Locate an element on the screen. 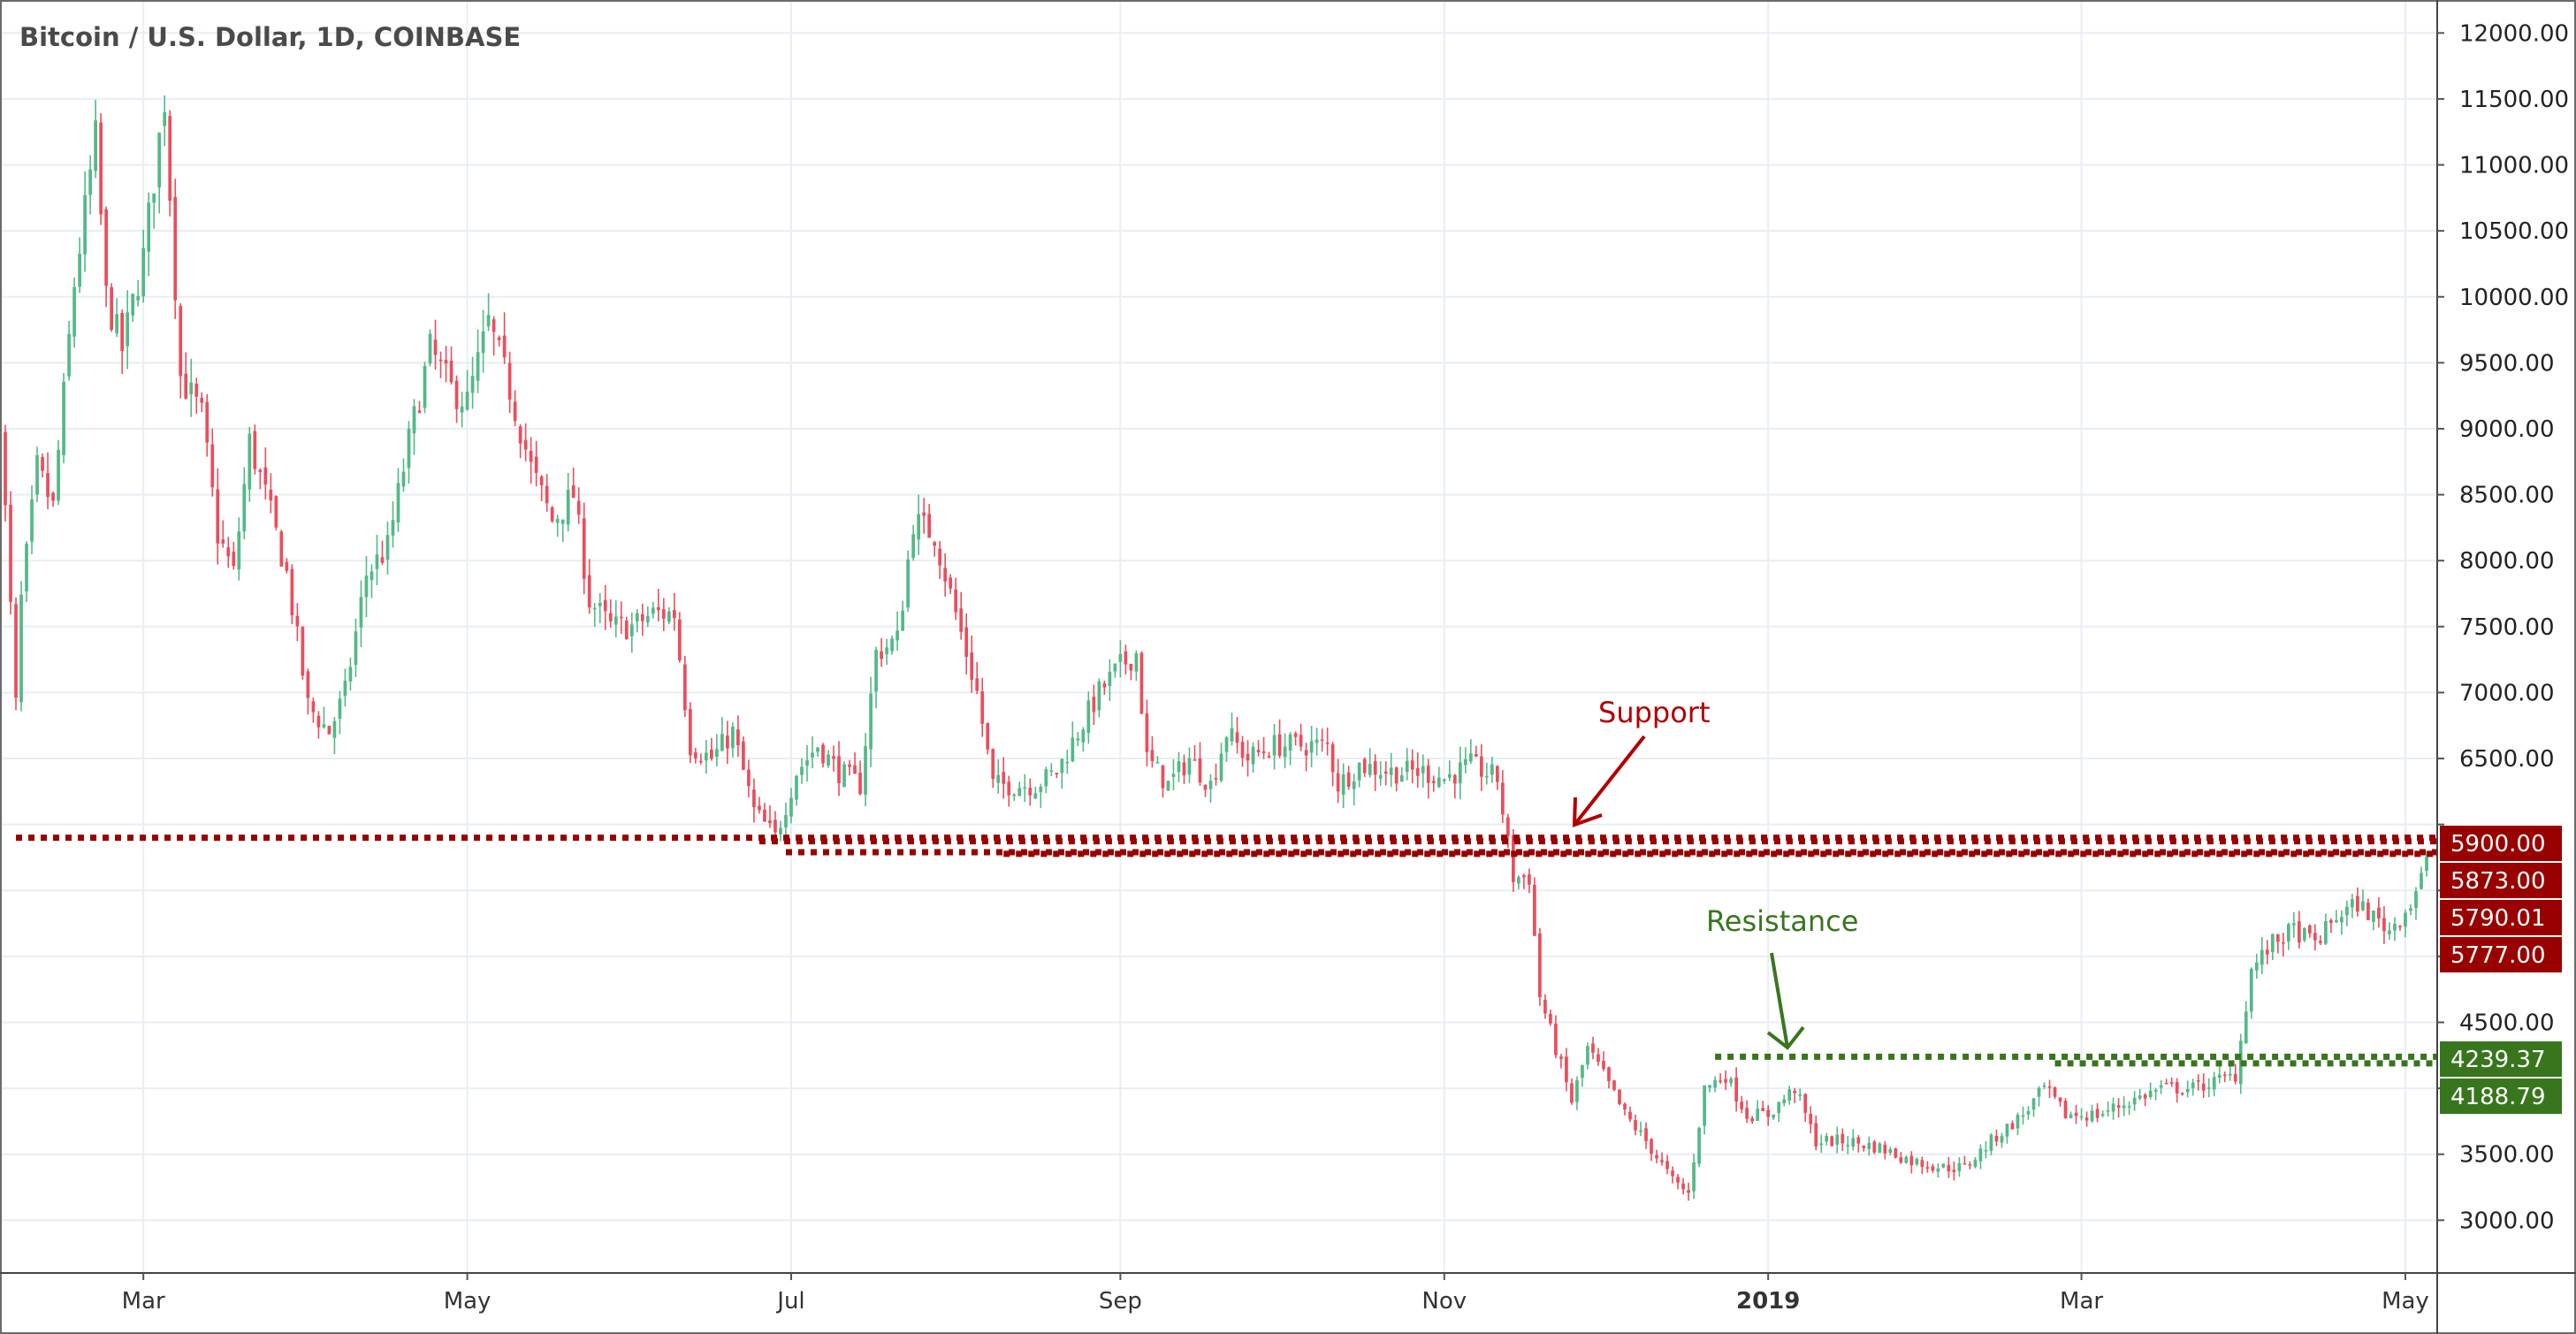 This screenshot has height=1334, width=2576. x-tick-label: May is located at coordinates (2405, 1301).